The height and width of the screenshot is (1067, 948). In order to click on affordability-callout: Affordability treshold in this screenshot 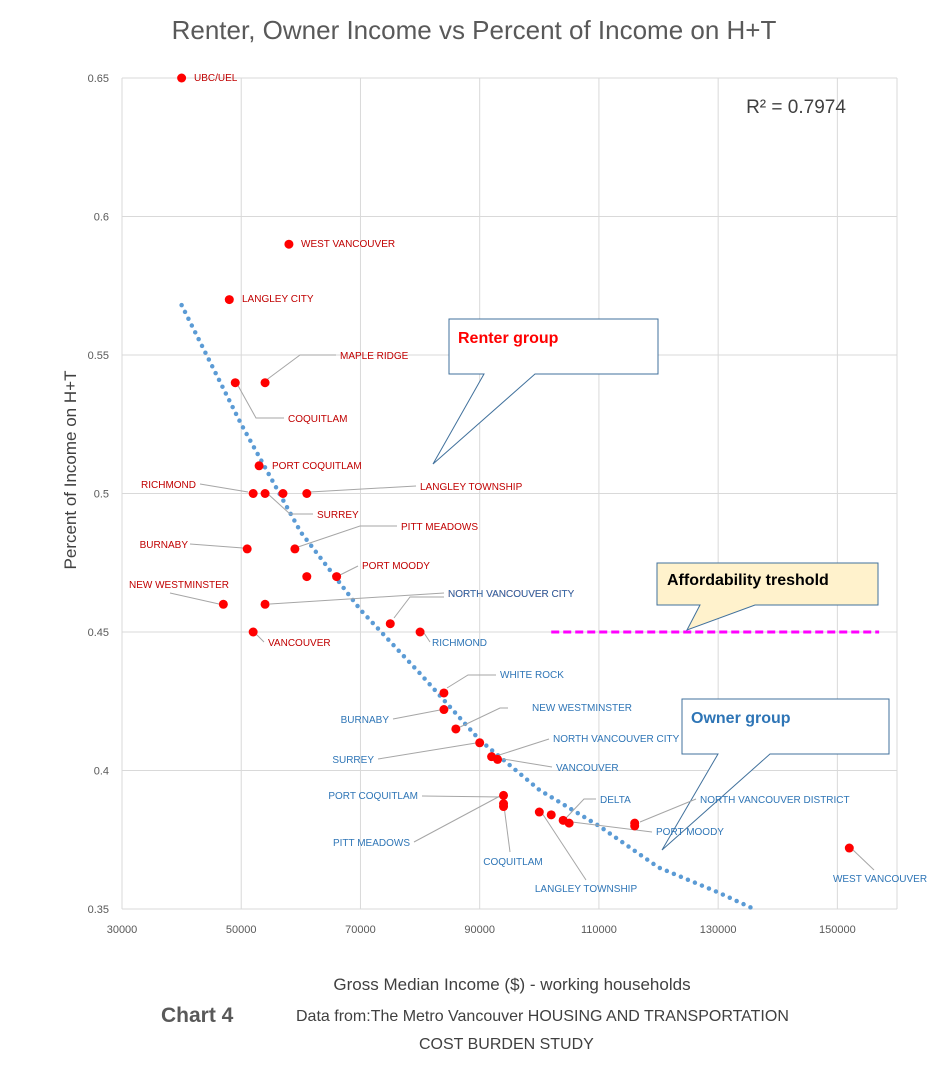, I will do `click(767, 596)`.